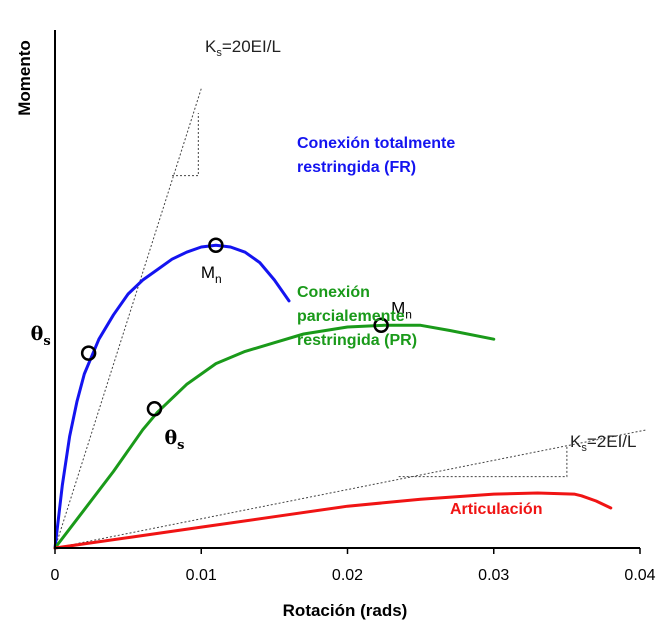 This screenshot has height=628, width=665. What do you see at coordinates (174, 440) in the screenshot?
I see `marker-label-theta-s-pr: θs` at bounding box center [174, 440].